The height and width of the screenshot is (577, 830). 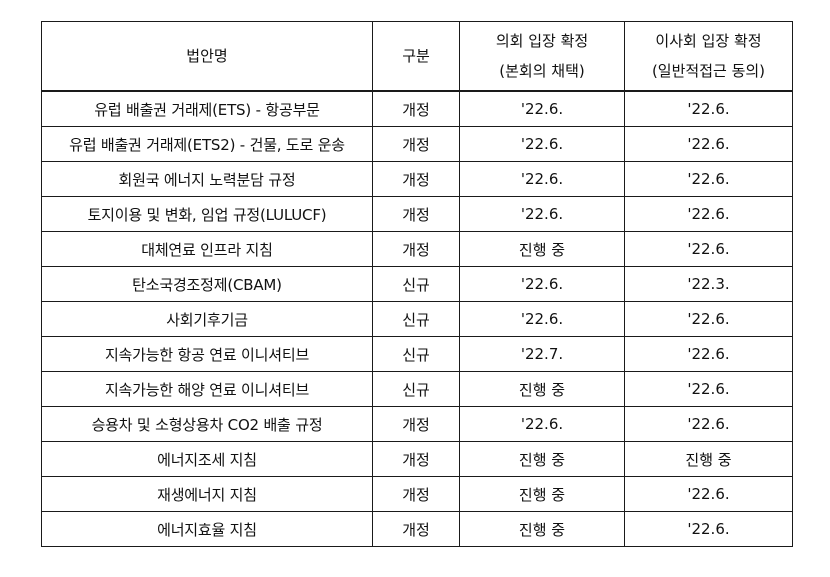 What do you see at coordinates (542, 56) in the screenshot?
I see `header-parliament-position: 의회 입장 확정 (본회의 채택)` at bounding box center [542, 56].